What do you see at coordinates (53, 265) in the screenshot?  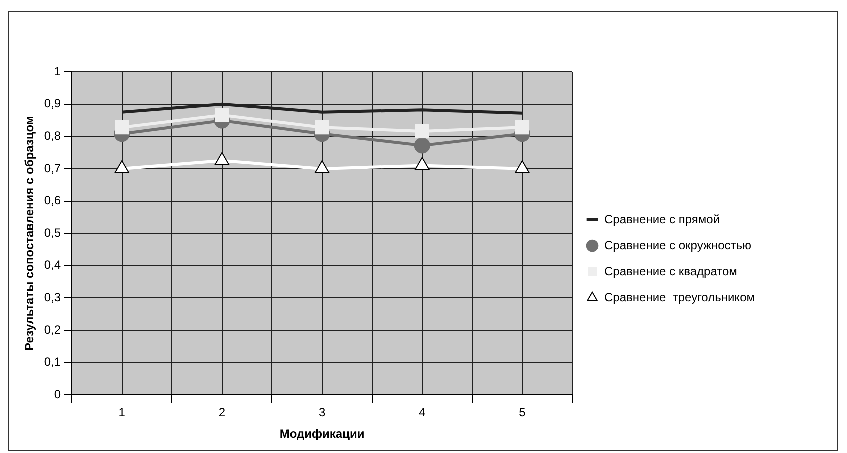 I see `y-tick-label: 0,4` at bounding box center [53, 265].